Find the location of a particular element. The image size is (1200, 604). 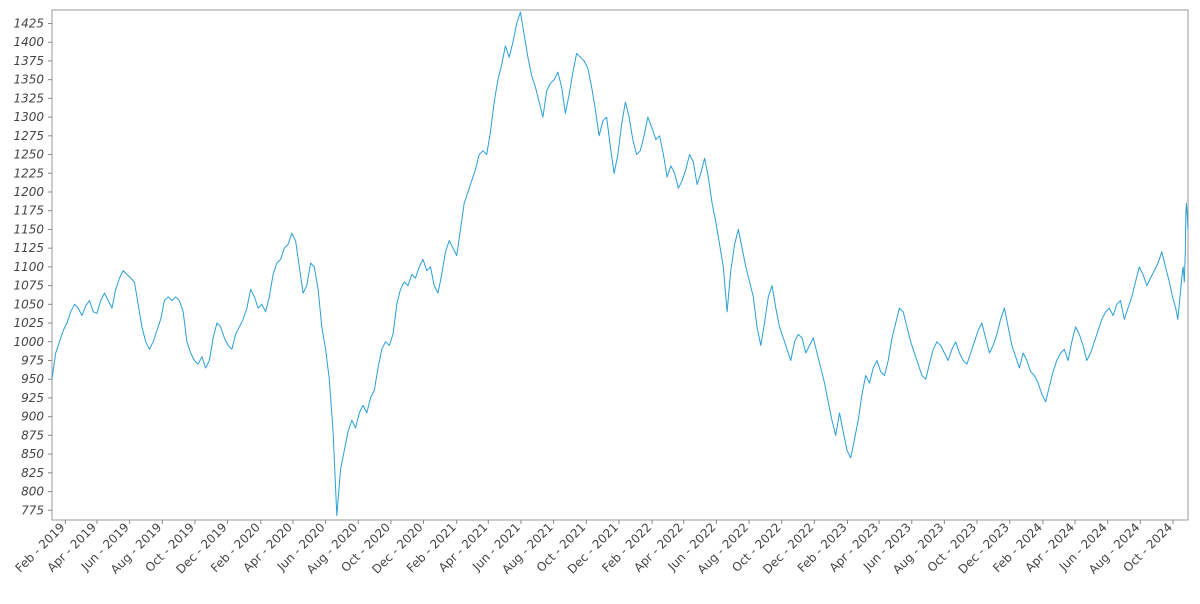

y-tick-label: 850 is located at coordinates (32, 454).